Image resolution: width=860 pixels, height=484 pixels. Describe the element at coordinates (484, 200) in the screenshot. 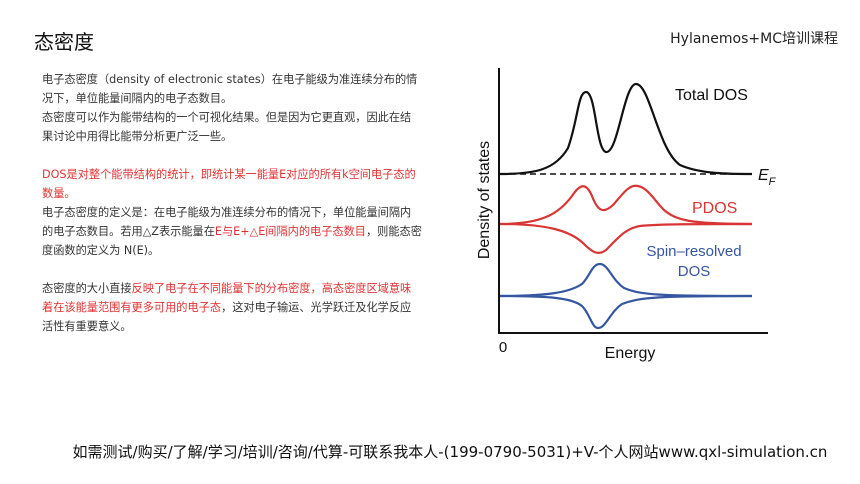

I see `y-axis-label: Density of states` at that location.